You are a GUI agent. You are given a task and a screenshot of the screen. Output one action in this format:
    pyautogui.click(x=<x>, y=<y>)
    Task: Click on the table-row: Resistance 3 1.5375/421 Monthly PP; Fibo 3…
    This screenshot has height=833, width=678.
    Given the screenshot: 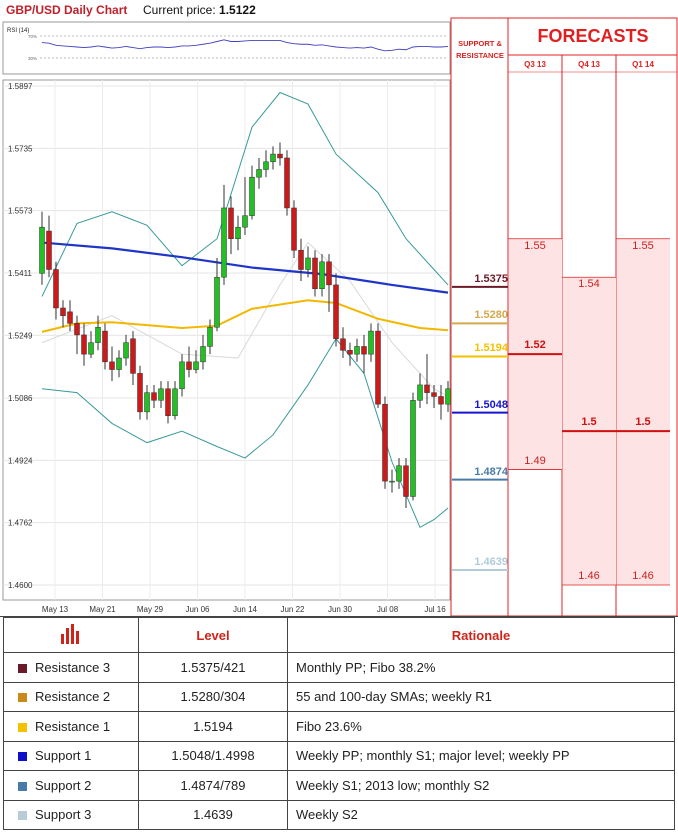 What is the action you would take?
    pyautogui.click(x=339, y=667)
    